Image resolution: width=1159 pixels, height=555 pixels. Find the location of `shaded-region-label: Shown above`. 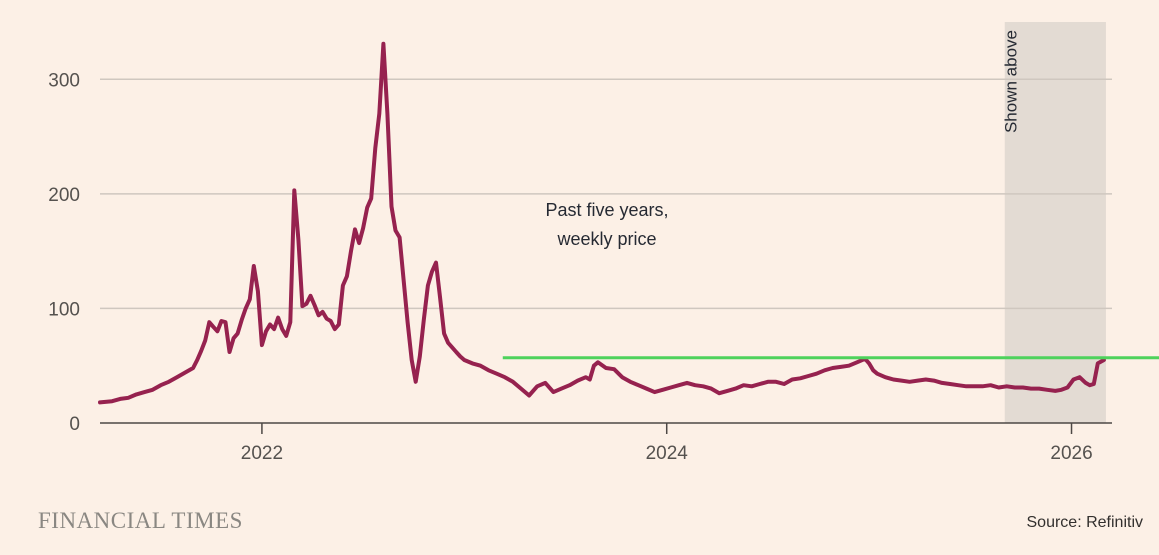

shaded-region-label: Shown above is located at coordinates (1011, 81).